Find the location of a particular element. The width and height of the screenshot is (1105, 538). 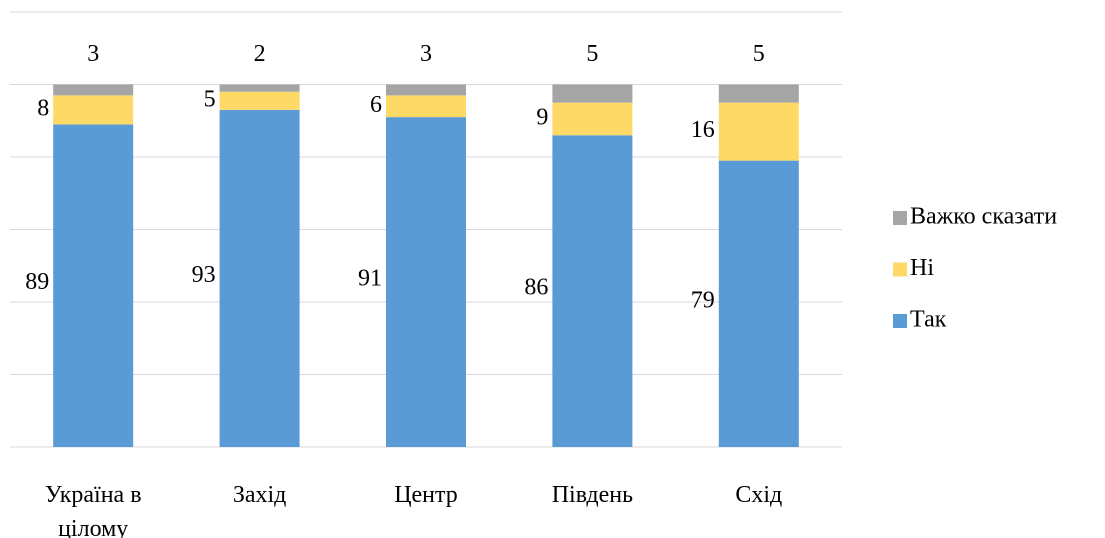

data-label: 9 is located at coordinates (542, 117).